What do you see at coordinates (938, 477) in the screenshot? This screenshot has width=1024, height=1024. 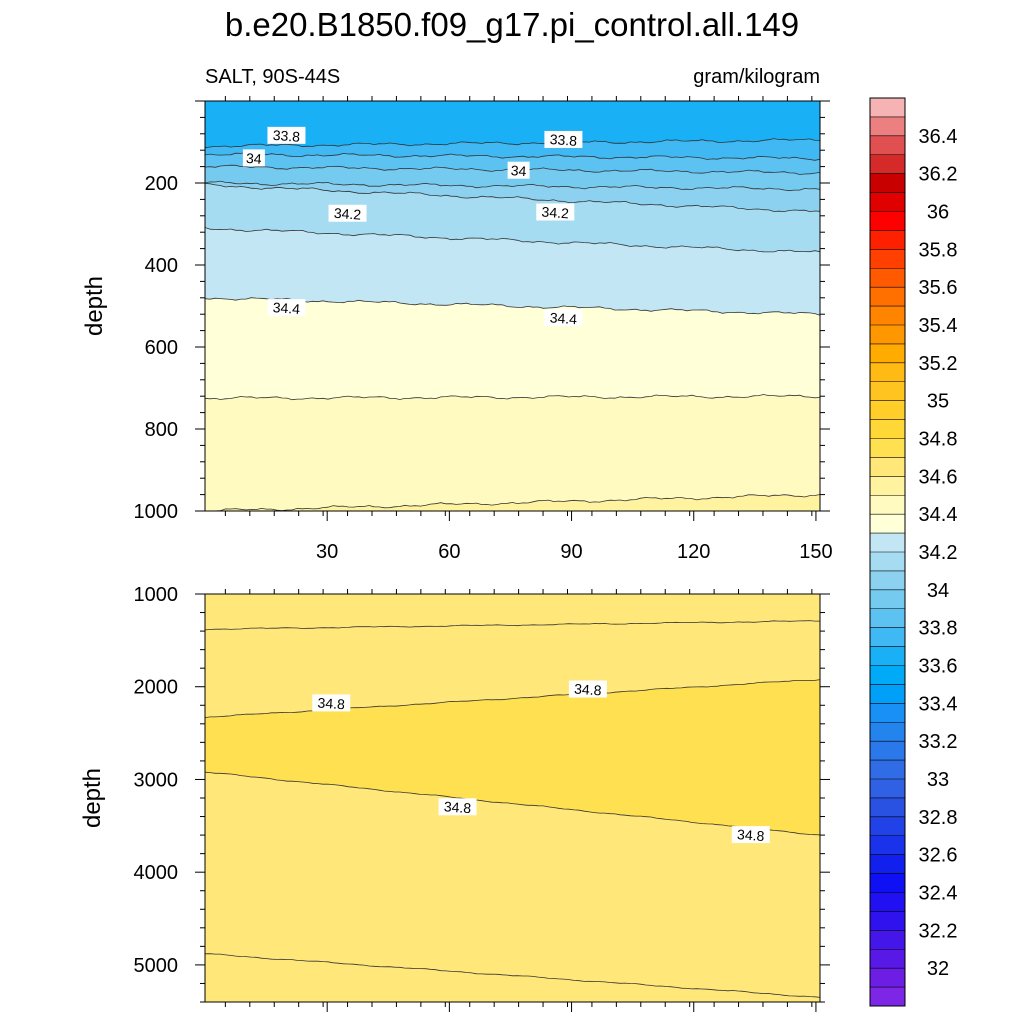 I see `colorbar-label: 34.6` at bounding box center [938, 477].